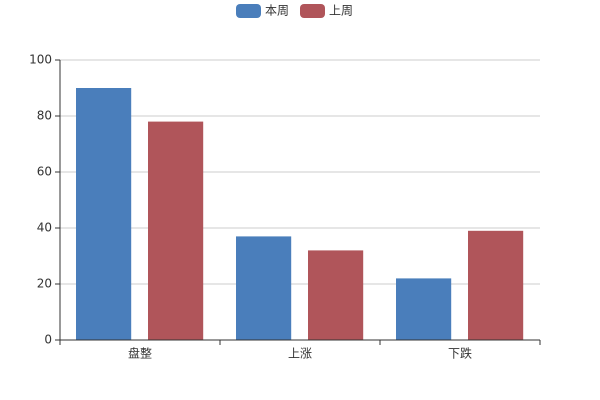 This screenshot has height=400, width=600. Describe the element at coordinates (40, 60) in the screenshot. I see `y-tick-label: 100` at that location.